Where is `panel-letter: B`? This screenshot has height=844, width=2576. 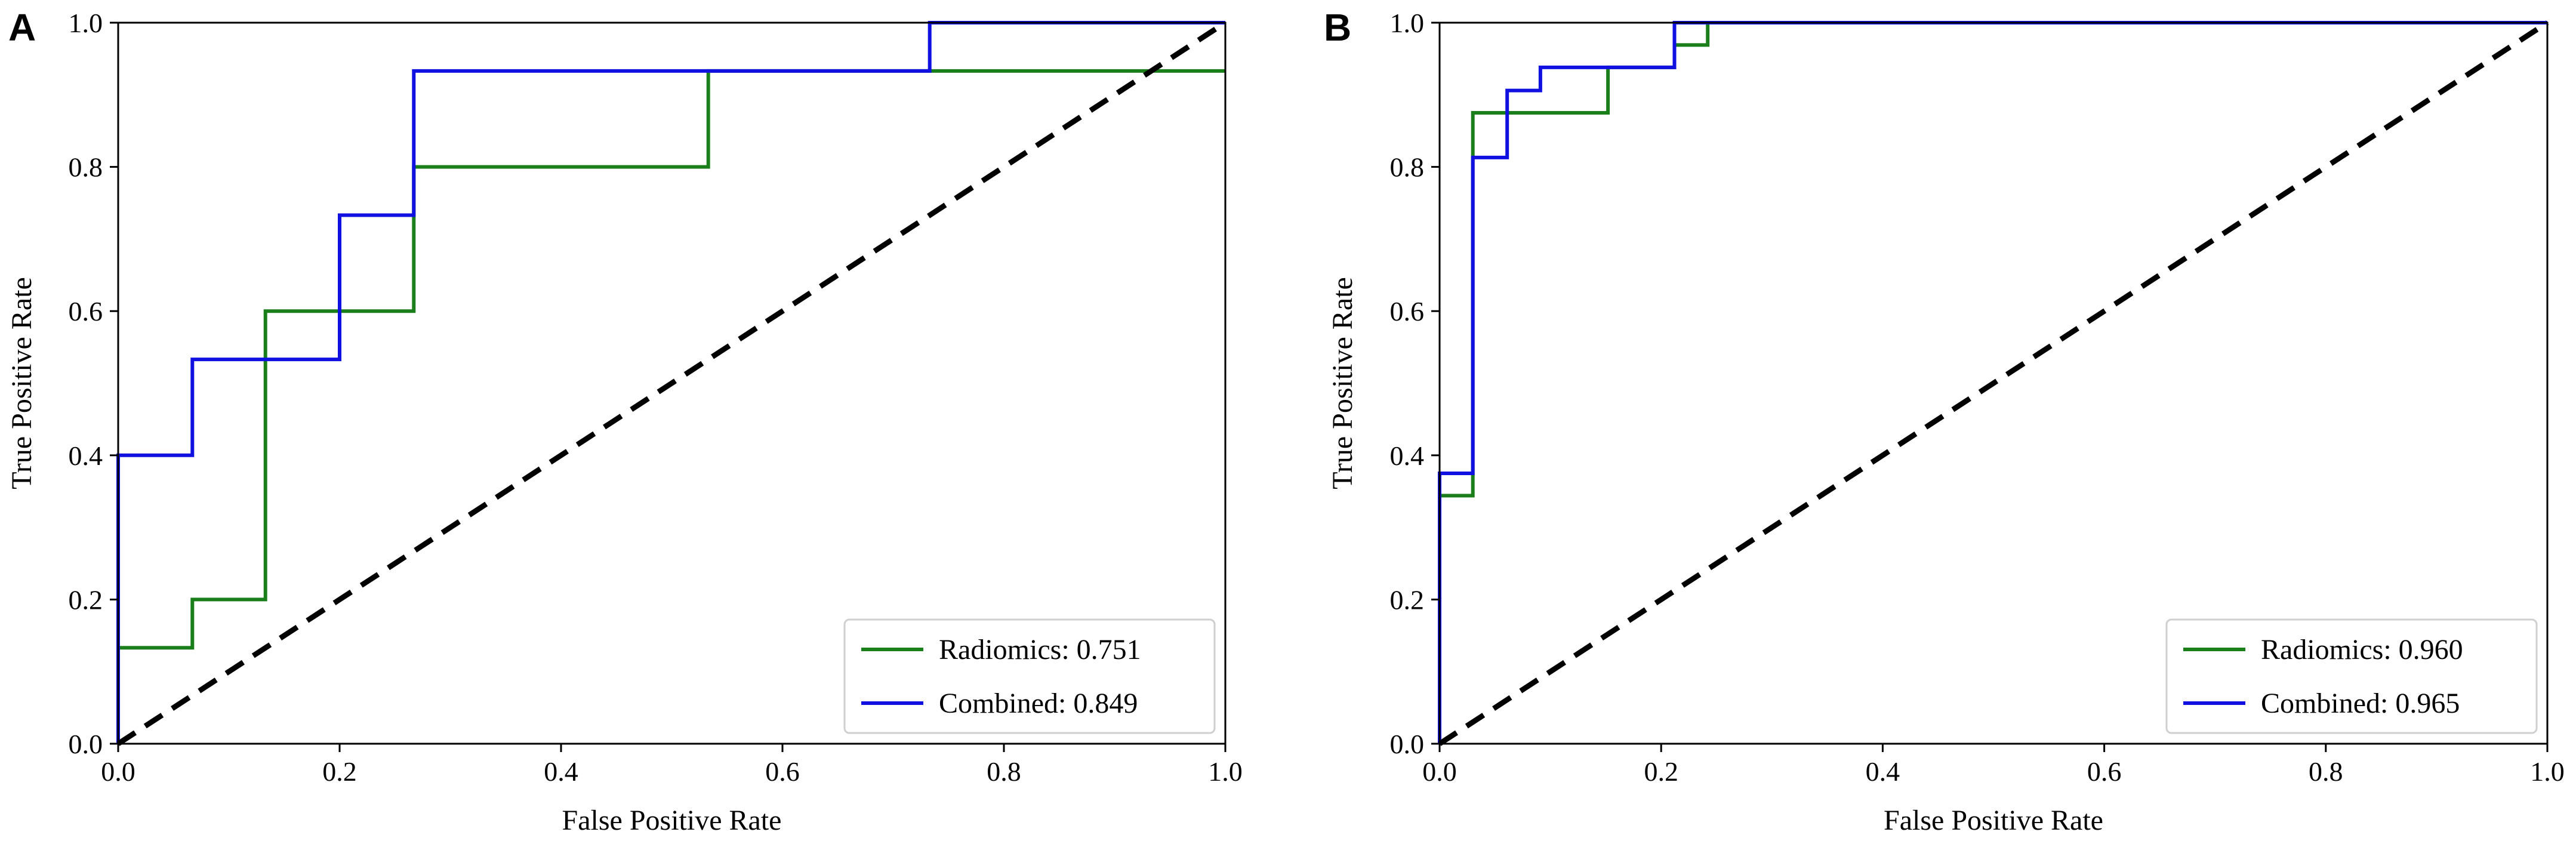 panel-letter: B is located at coordinates (1337, 27).